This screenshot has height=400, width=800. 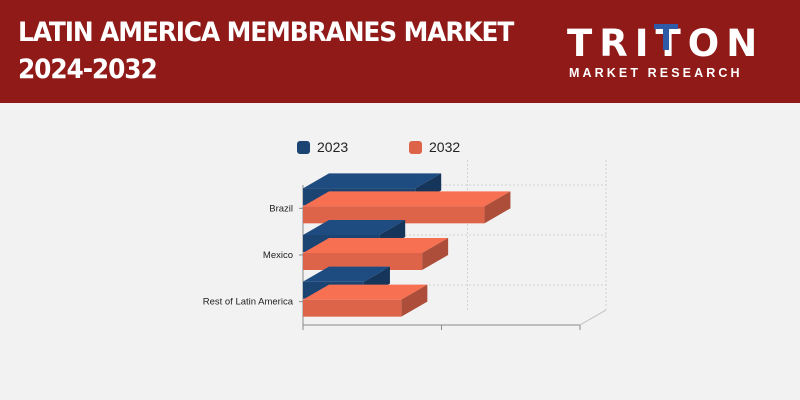 I want to click on category-label: Brazil, so click(x=281, y=208).